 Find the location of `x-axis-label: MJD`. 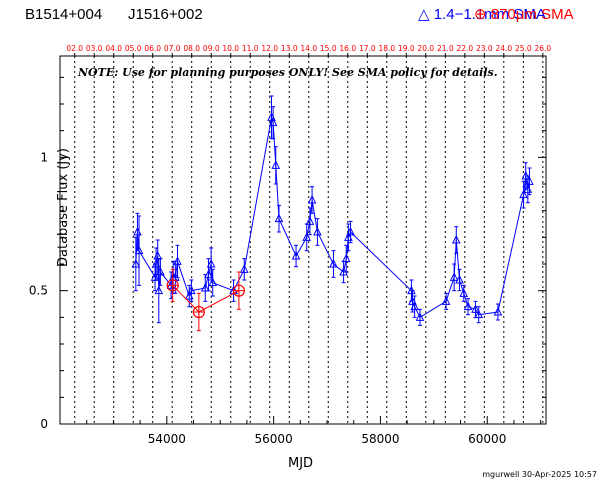

x-axis-label: MJD is located at coordinates (301, 463).